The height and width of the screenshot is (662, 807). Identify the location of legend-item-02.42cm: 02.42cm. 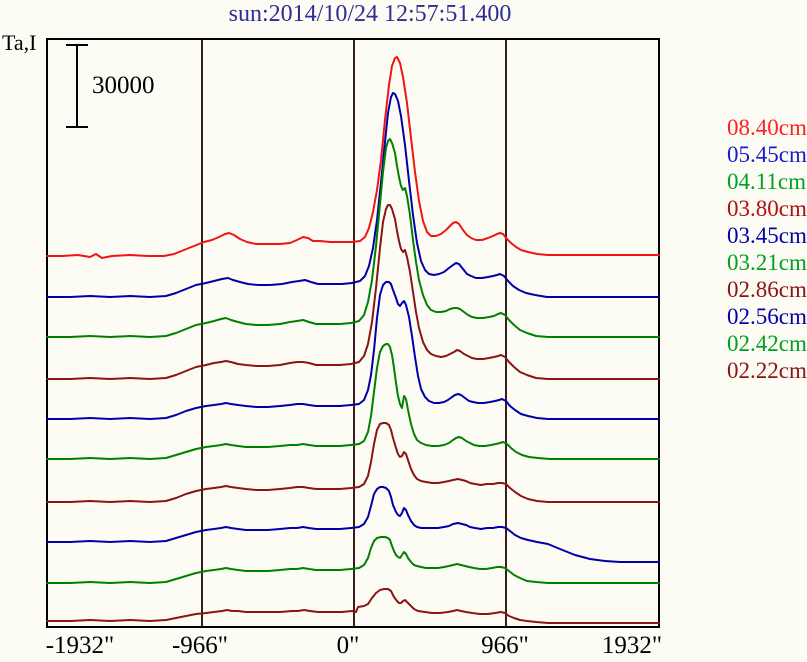
(767, 343).